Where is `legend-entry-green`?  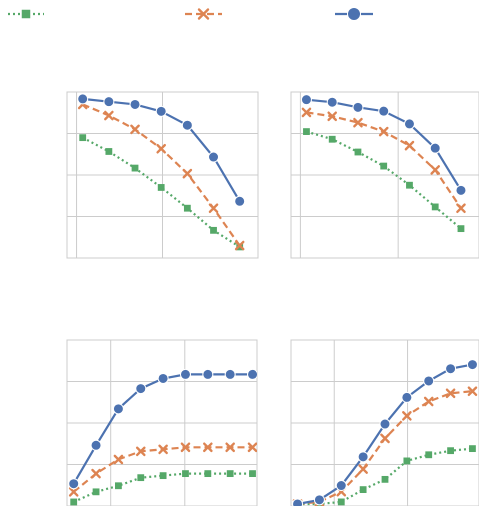
legend-entry-green is located at coordinates (26, 14).